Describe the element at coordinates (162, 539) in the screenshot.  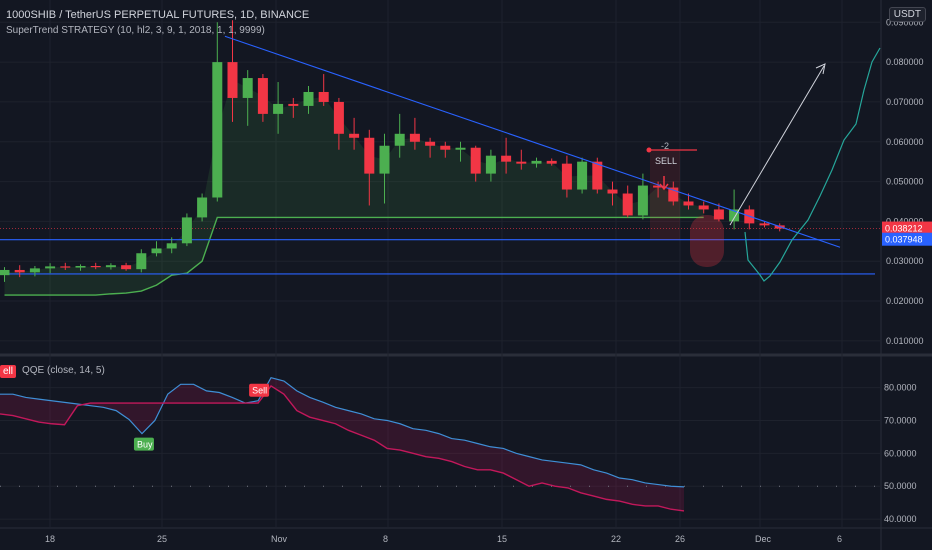
I see `time-tick-label: 25` at that location.